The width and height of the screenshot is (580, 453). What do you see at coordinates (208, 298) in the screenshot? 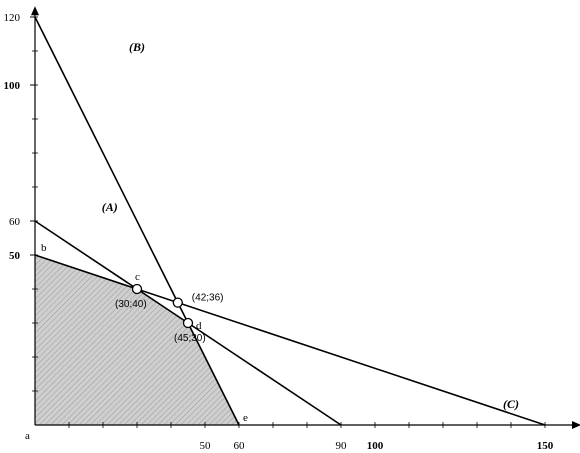
I see `intersection-label: (42;36)` at bounding box center [208, 298].